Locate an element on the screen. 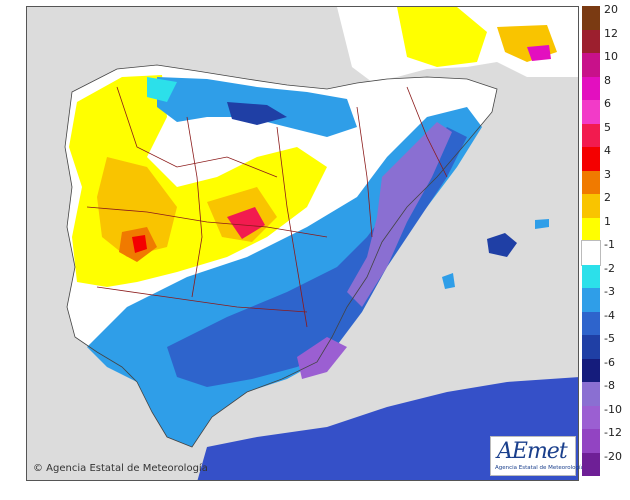 This screenshot has width=630, height=500. legend-label: 10 is located at coordinates (611, 56).